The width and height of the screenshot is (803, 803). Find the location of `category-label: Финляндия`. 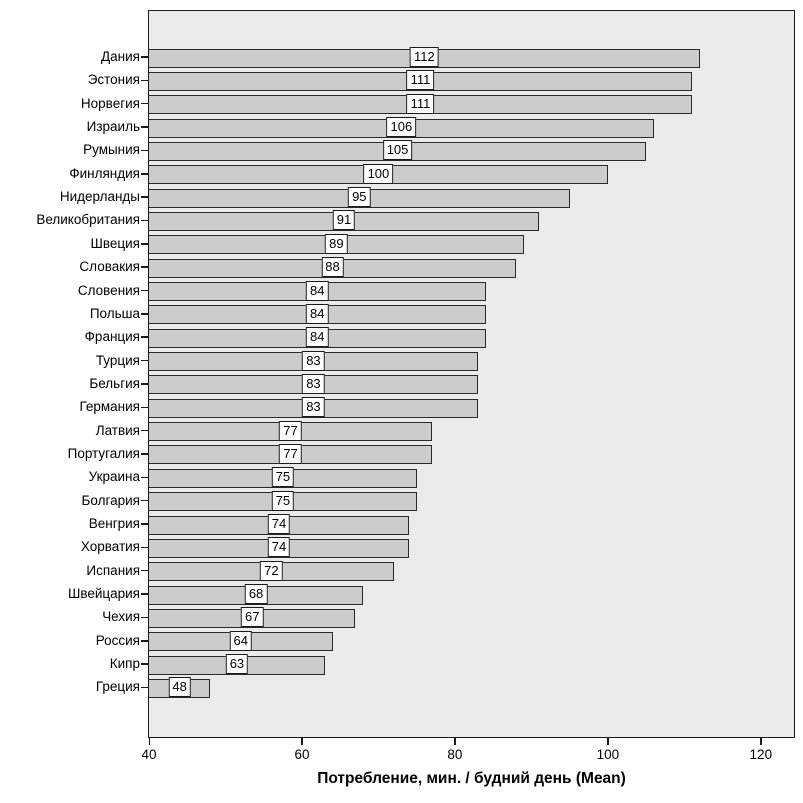

category-label: Финляндия is located at coordinates (104, 173).